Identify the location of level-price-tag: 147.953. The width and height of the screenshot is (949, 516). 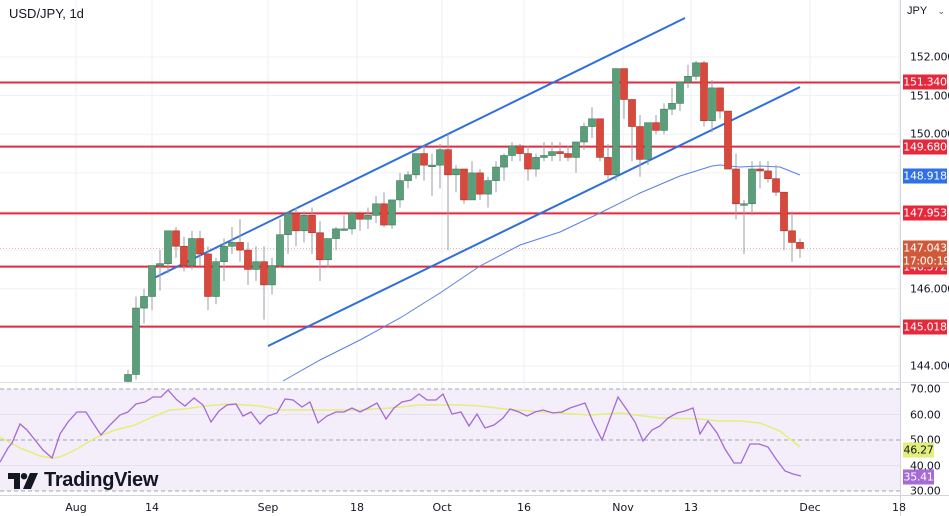
(925, 213).